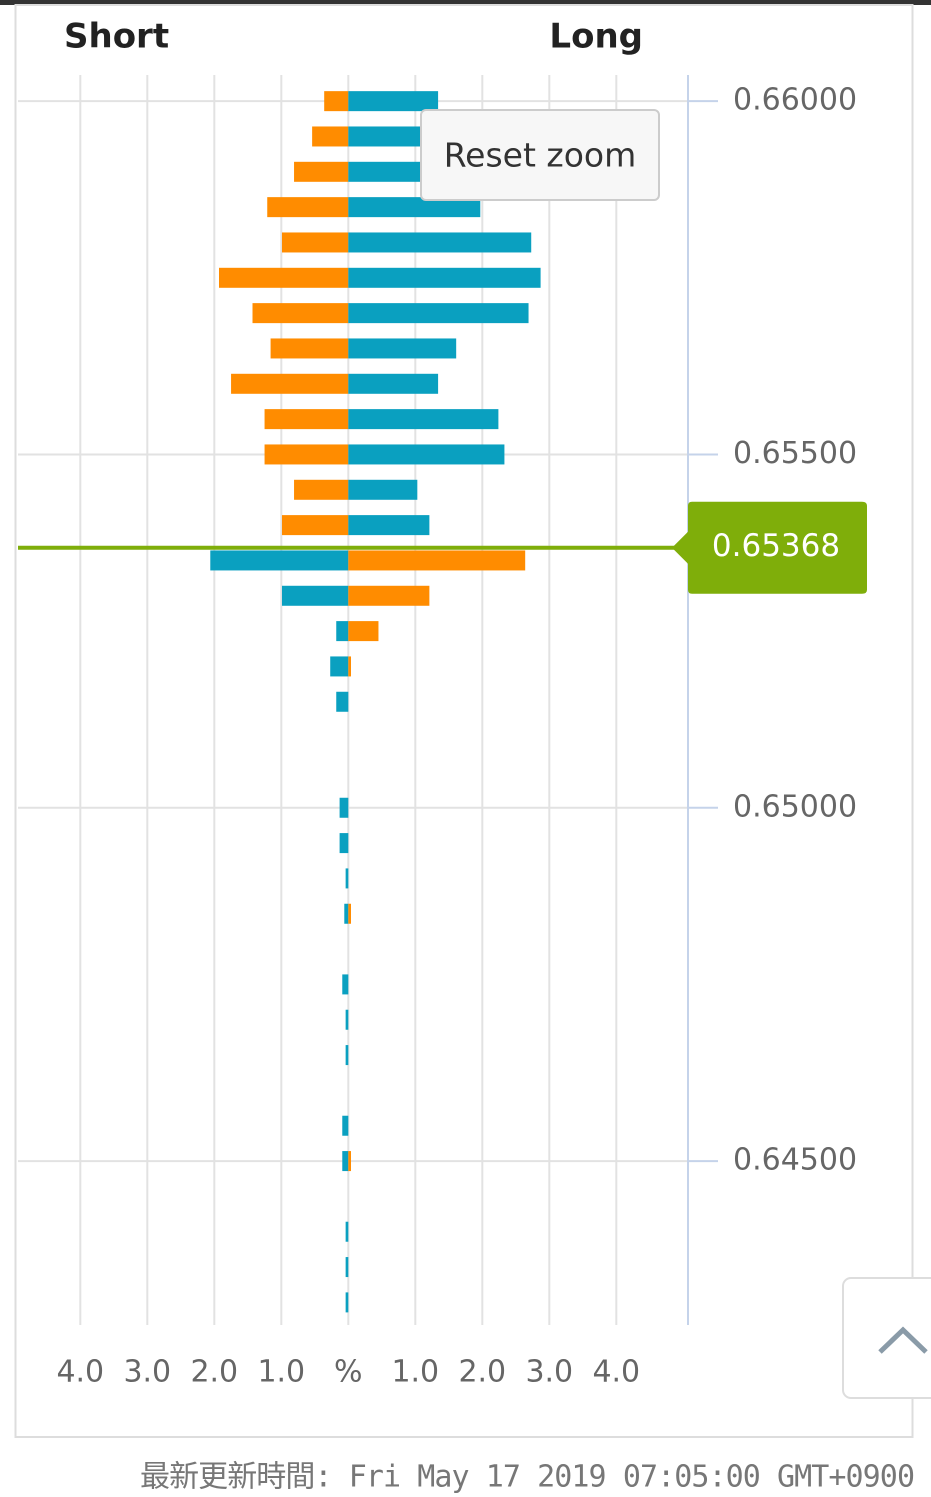  Describe the element at coordinates (903, 1340) in the screenshot. I see `chevron` at that location.